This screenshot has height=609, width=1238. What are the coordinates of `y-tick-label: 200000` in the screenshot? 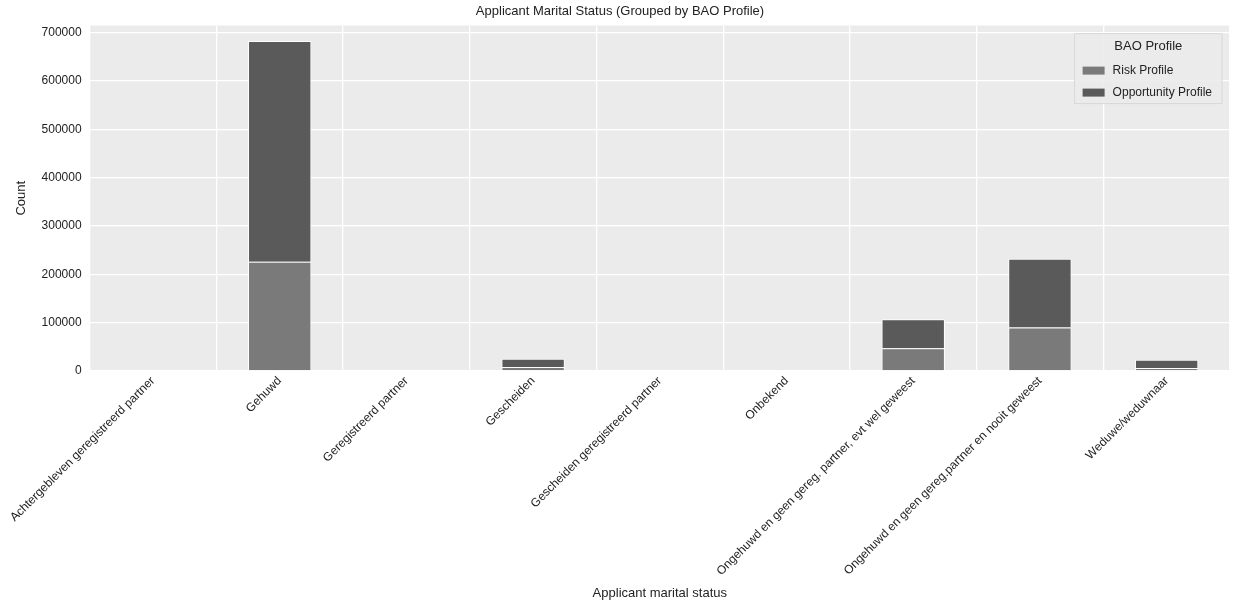 It's located at (61, 273).